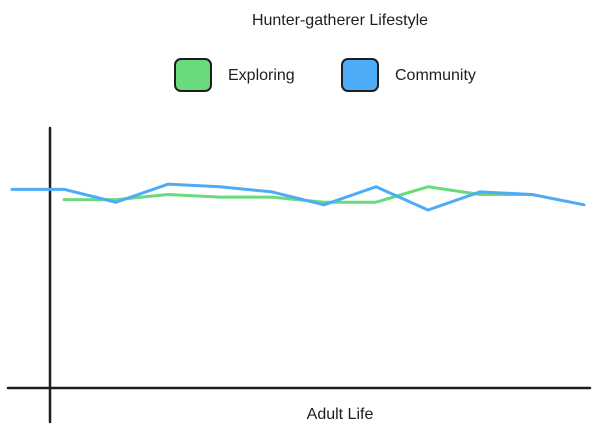 This screenshot has width=600, height=439. What do you see at coordinates (340, 20) in the screenshot?
I see `chart-title: Hunter-gatherer Lifestyle` at bounding box center [340, 20].